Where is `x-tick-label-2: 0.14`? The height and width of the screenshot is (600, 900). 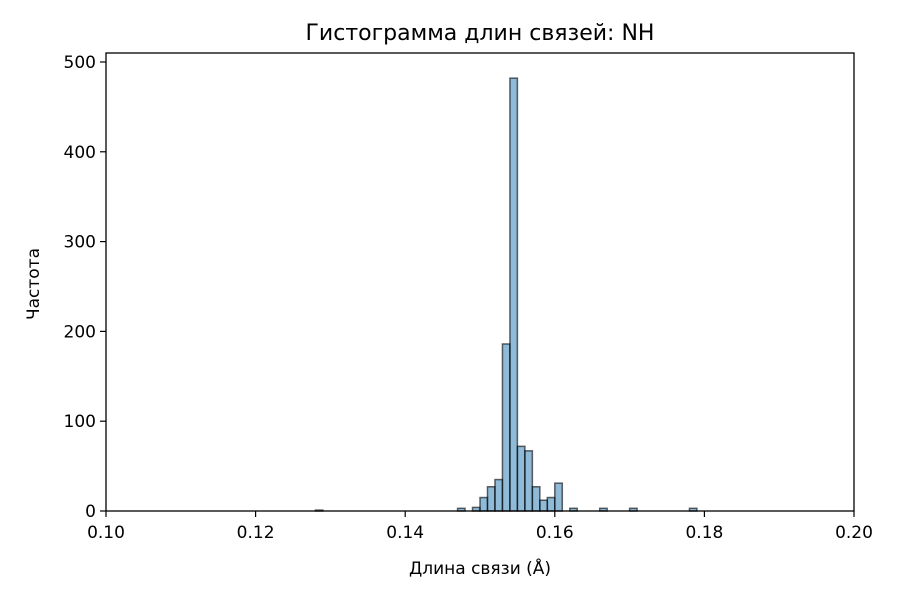
x-tick-label-2: 0.14 is located at coordinates (405, 533).